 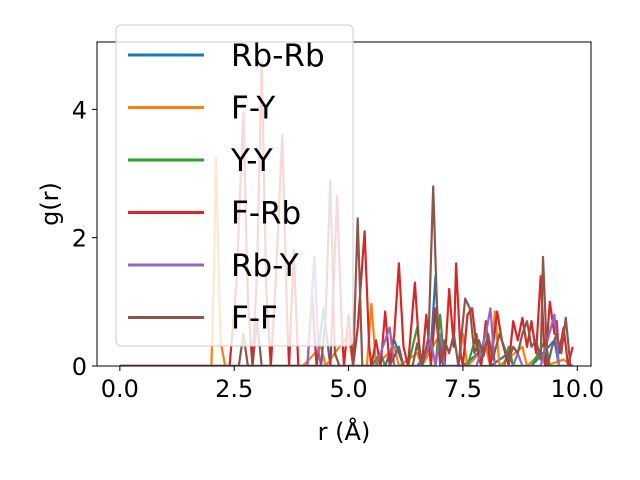 I want to click on y-tick-label: 4, so click(x=79, y=110).